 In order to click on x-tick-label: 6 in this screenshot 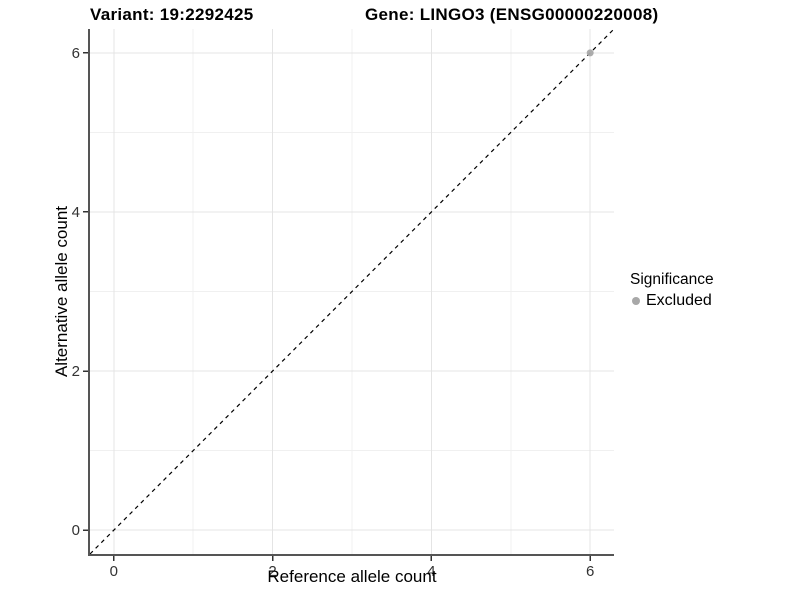, I will do `click(590, 571)`.